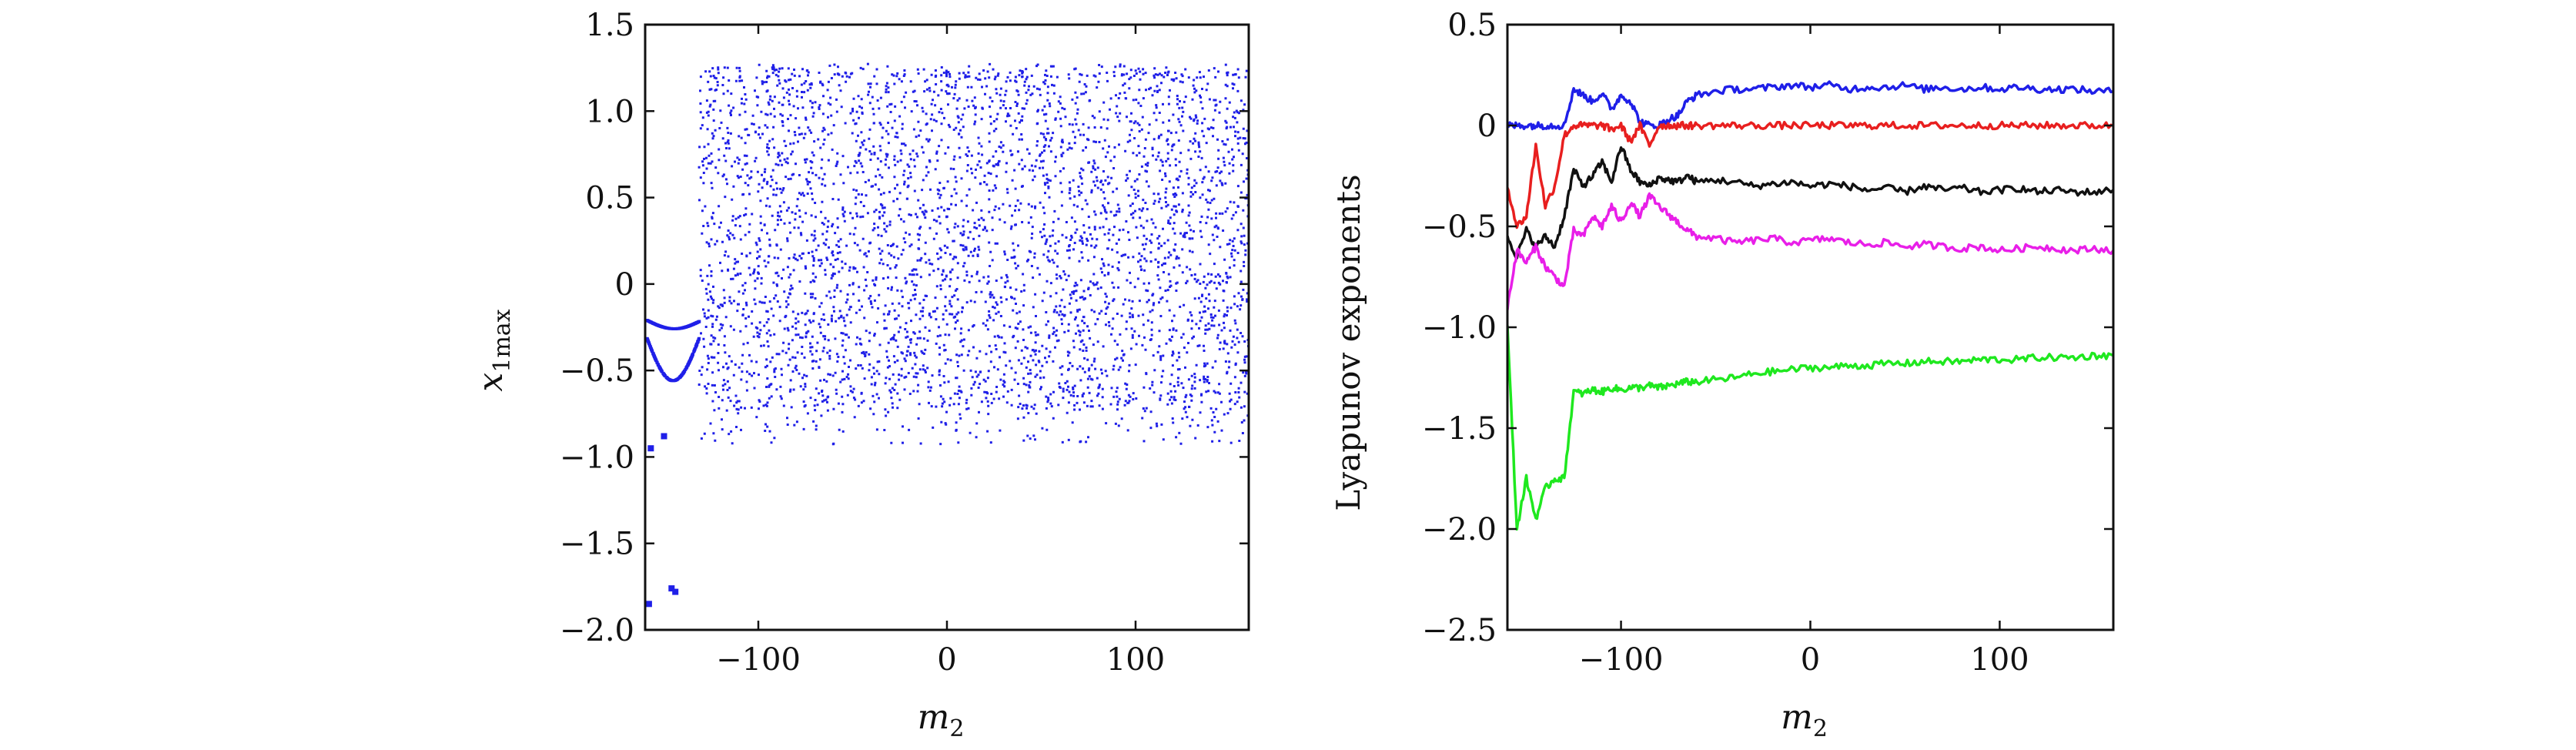  I want to click on left-ylabel: x1max, so click(493, 350).